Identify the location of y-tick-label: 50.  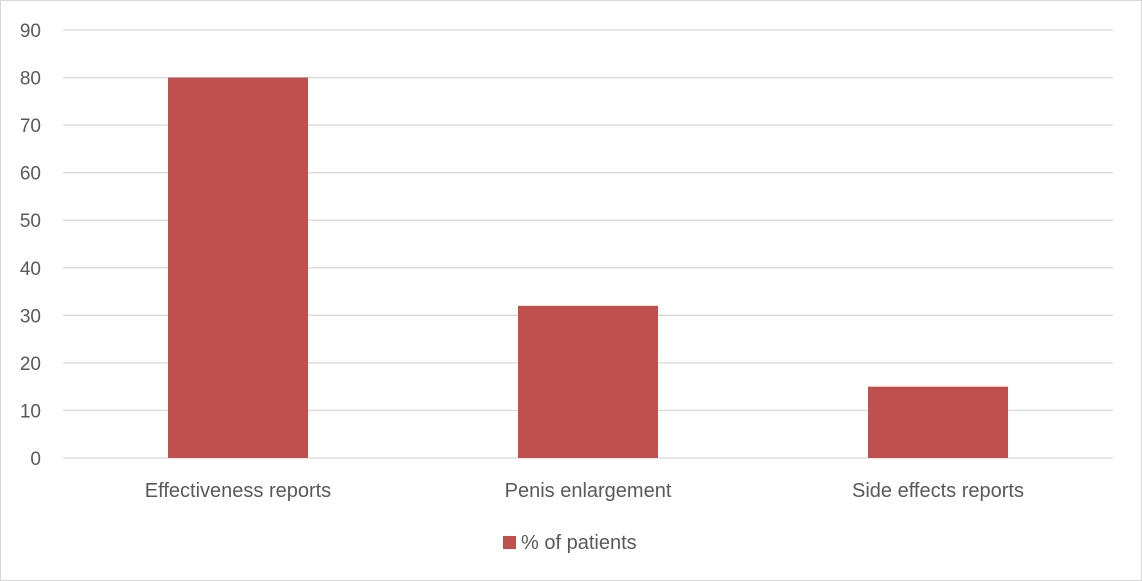
(30, 221).